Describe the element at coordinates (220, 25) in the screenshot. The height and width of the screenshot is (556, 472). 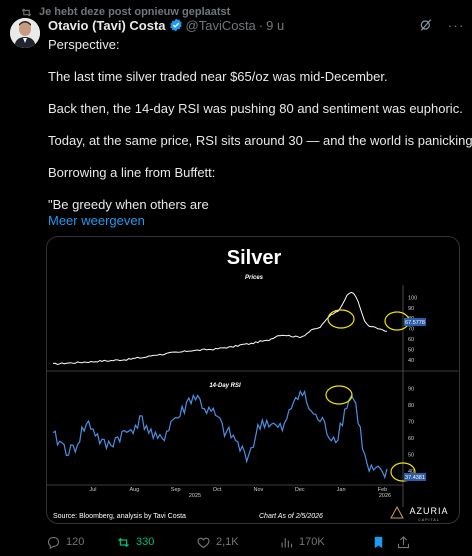
I see `author-handle: @TaviCosta` at that location.